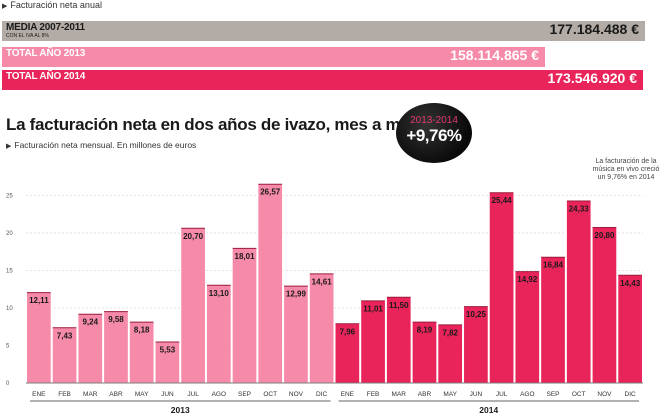 The width and height of the screenshot is (665, 419). What do you see at coordinates (9, 234) in the screenshot?
I see `y-tick-label: 20` at bounding box center [9, 234].